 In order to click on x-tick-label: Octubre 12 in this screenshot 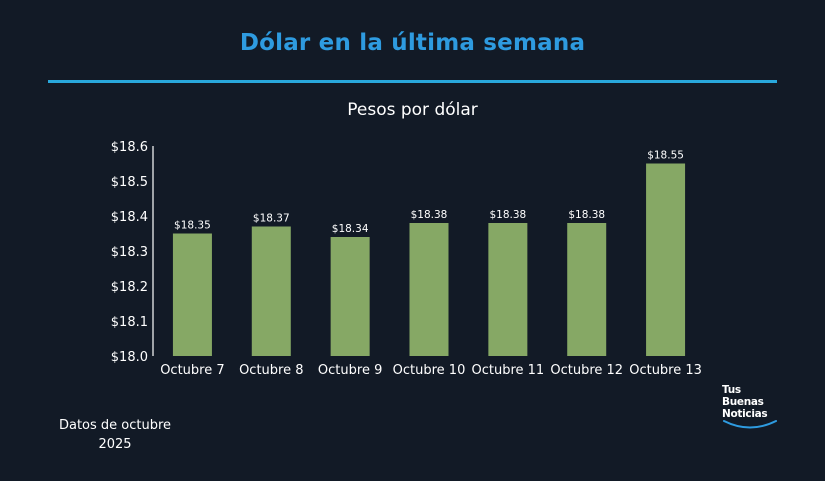, I will do `click(586, 370)`.